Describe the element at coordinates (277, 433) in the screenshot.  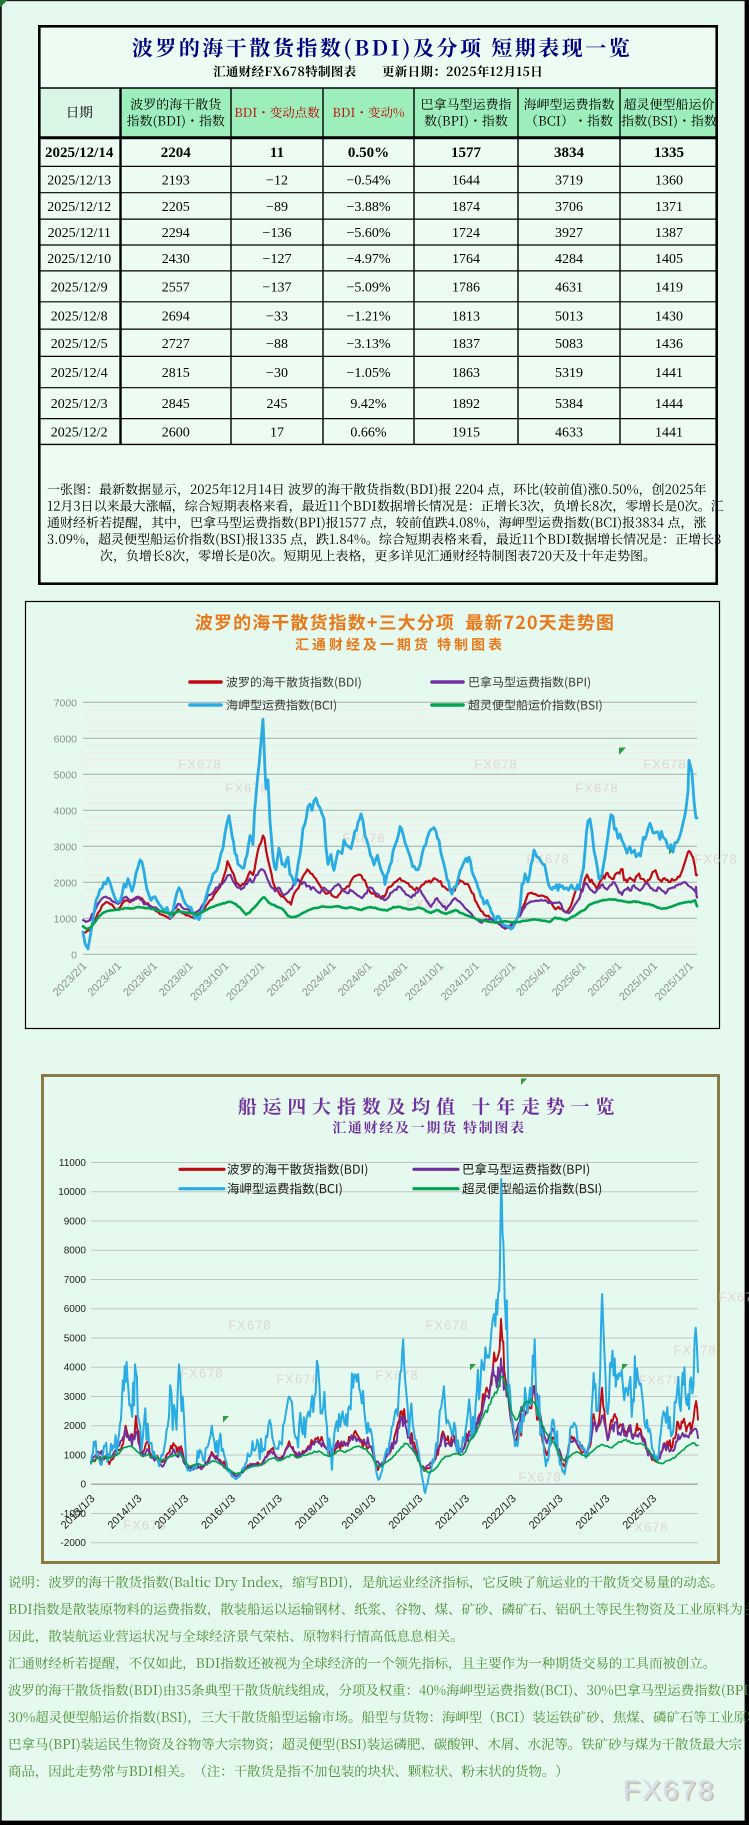
I see `svg-text: 17` at that location.